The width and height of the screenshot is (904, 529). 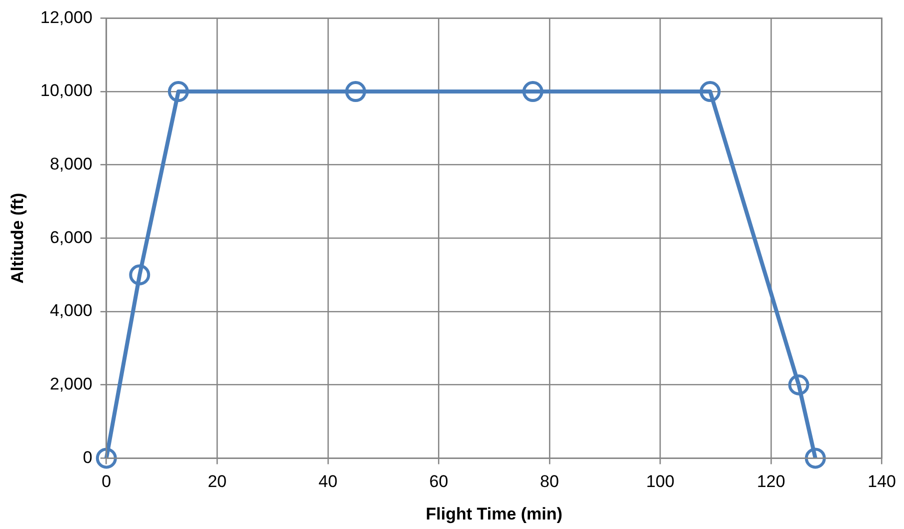 What do you see at coordinates (217, 482) in the screenshot?
I see `x-tick-label: 20` at bounding box center [217, 482].